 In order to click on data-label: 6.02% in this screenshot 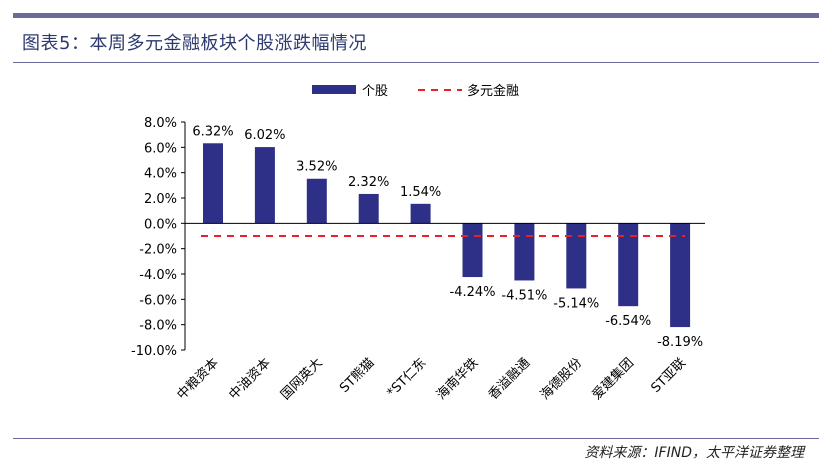, I will do `click(264, 135)`.